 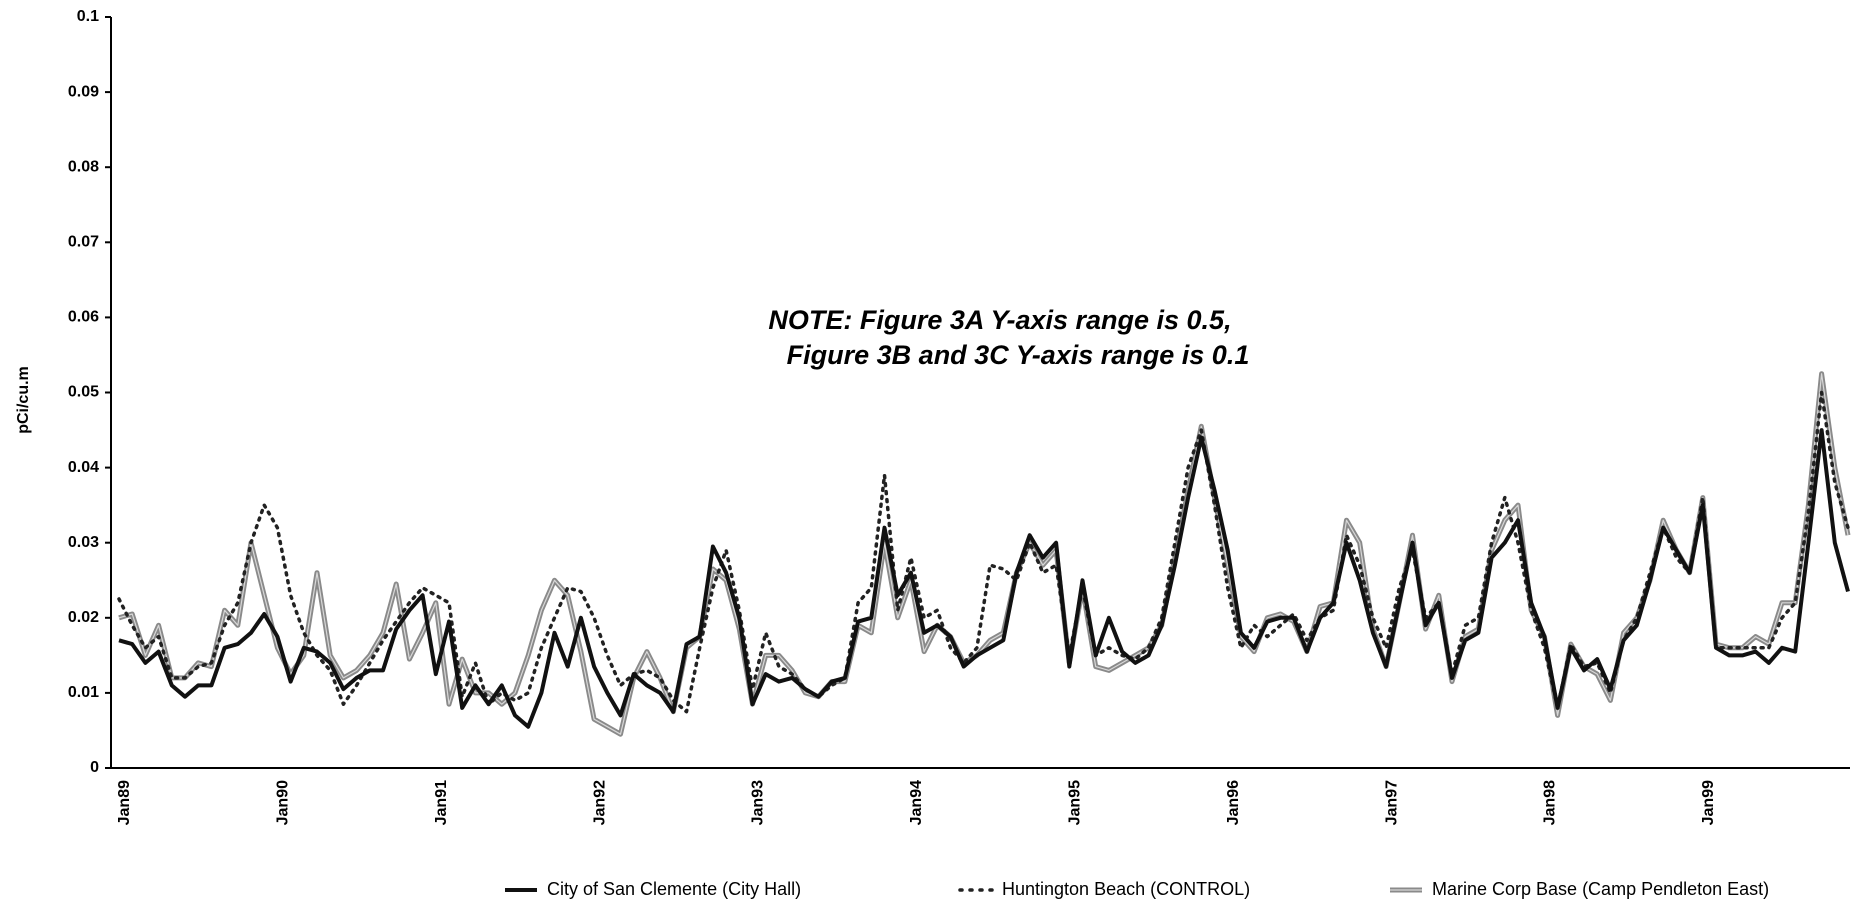 What do you see at coordinates (916, 802) in the screenshot?
I see `x-tick-label: Jan94` at bounding box center [916, 802].